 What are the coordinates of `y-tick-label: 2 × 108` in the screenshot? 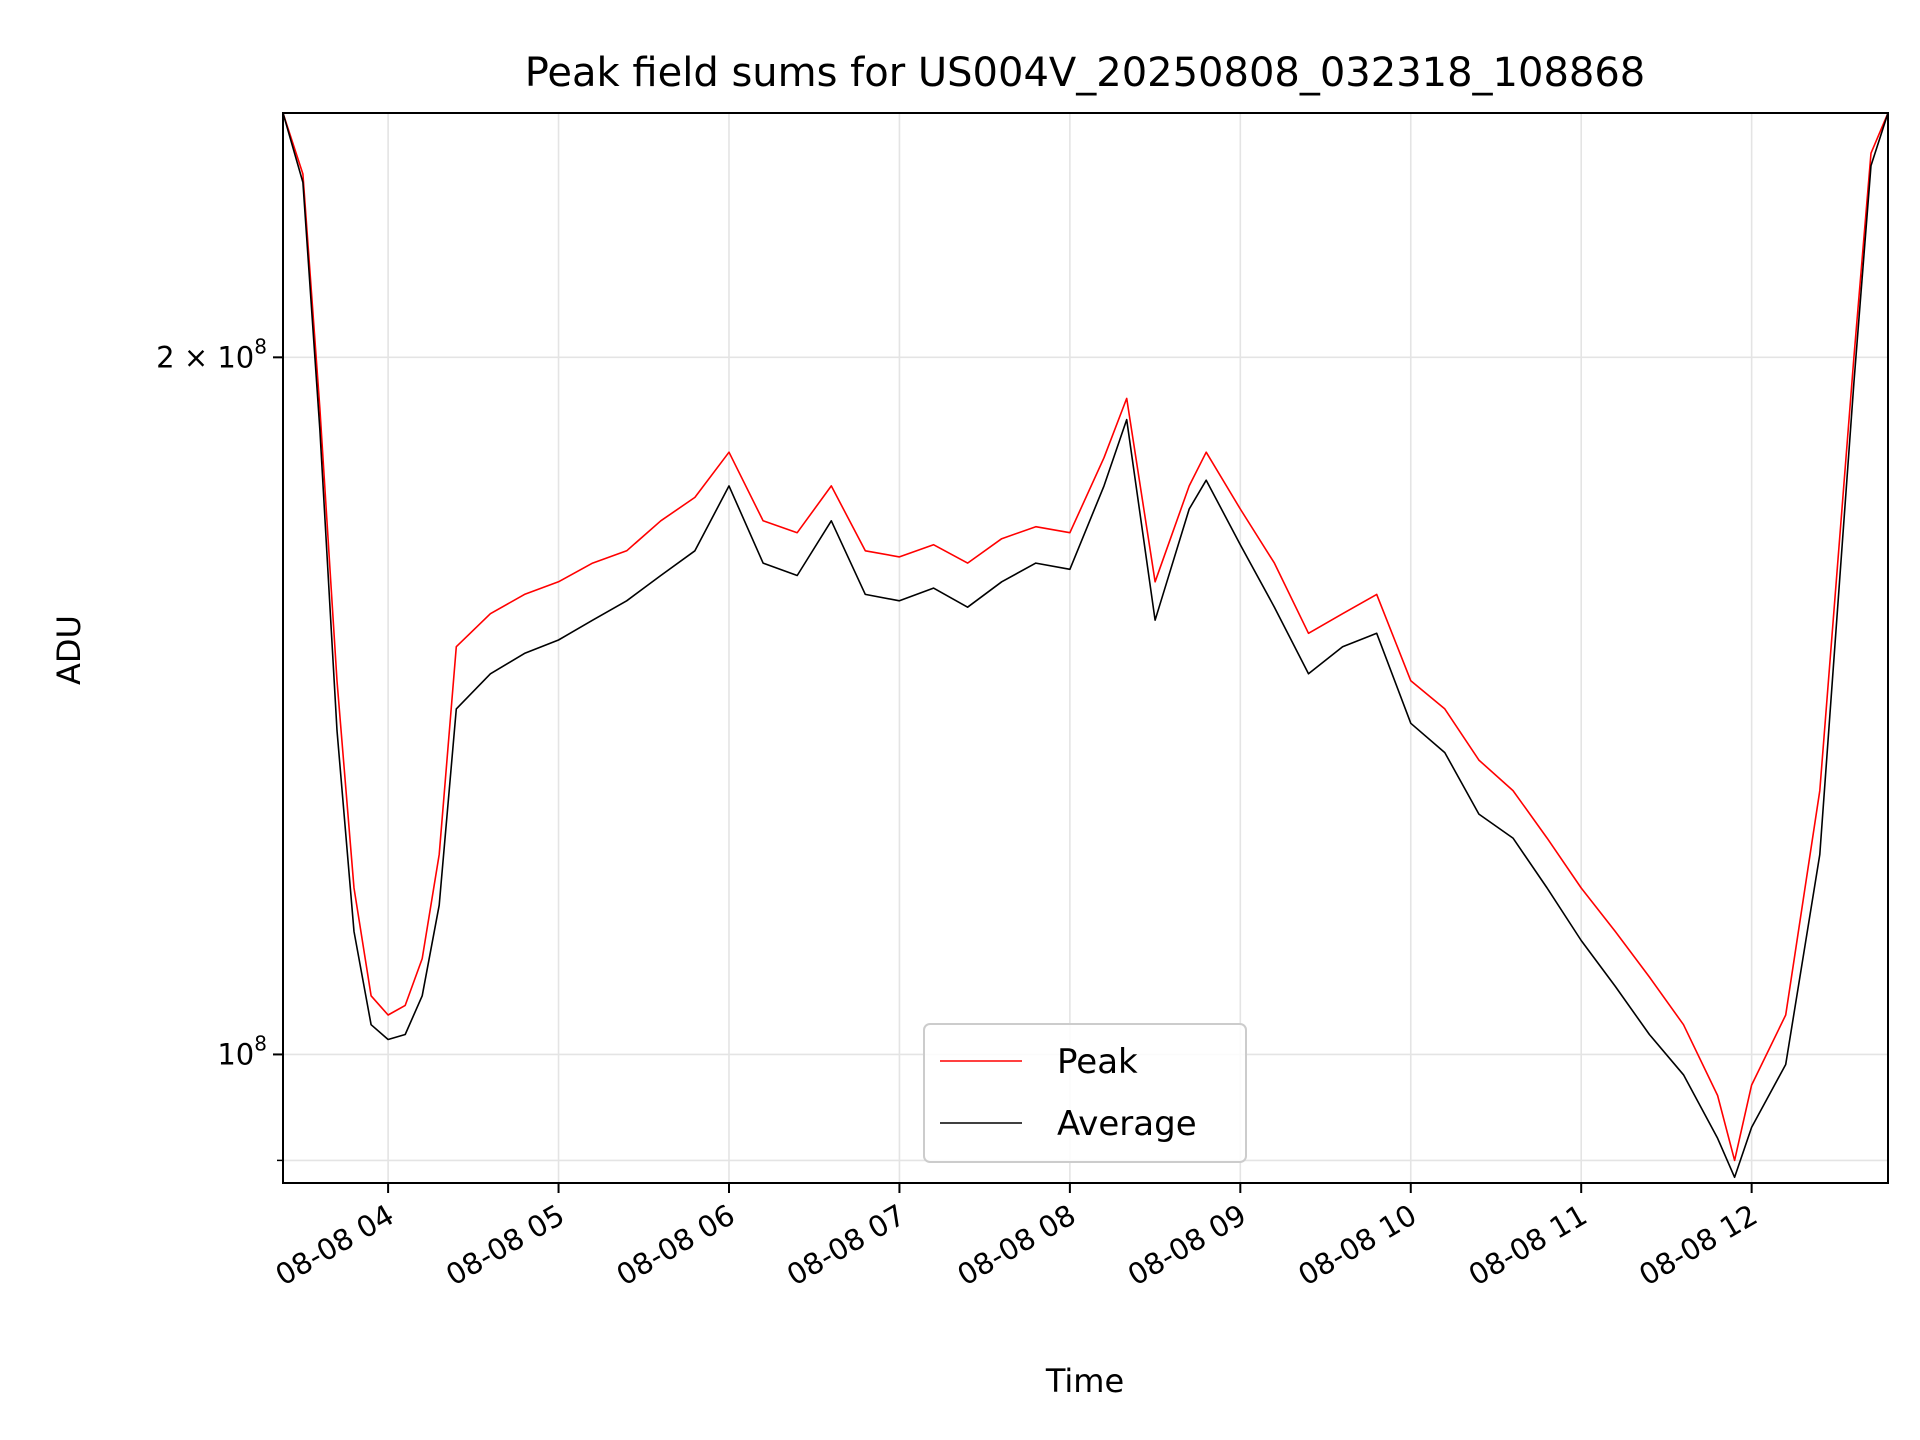 It's located at (211, 354).